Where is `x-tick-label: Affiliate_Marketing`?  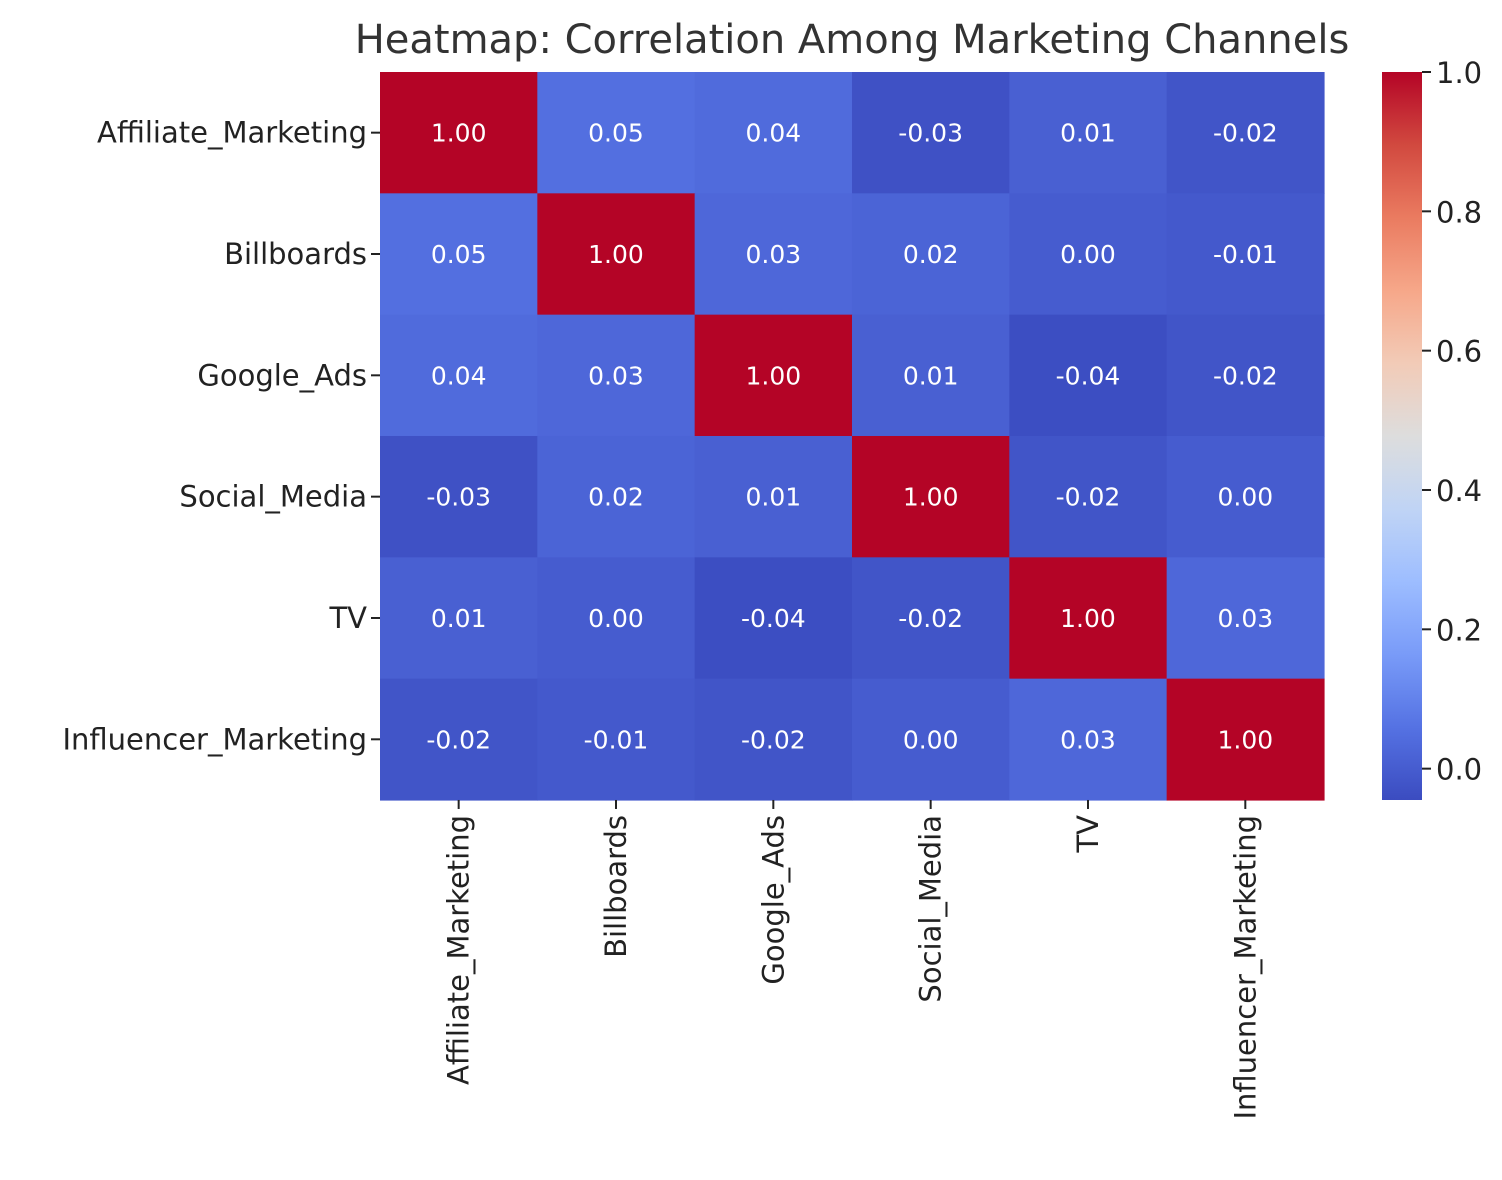
x-tick-label: Affiliate_Marketing is located at coordinates (459, 950).